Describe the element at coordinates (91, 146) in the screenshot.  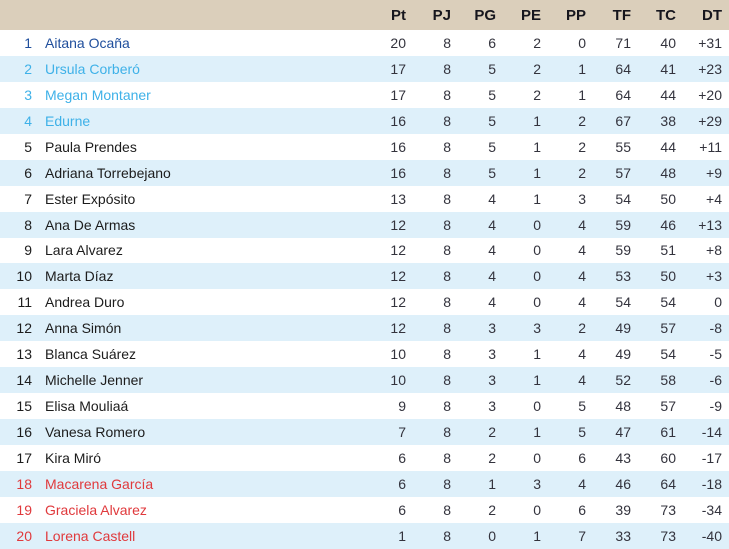
I see `player-name-cell: Paula Prendes` at that location.